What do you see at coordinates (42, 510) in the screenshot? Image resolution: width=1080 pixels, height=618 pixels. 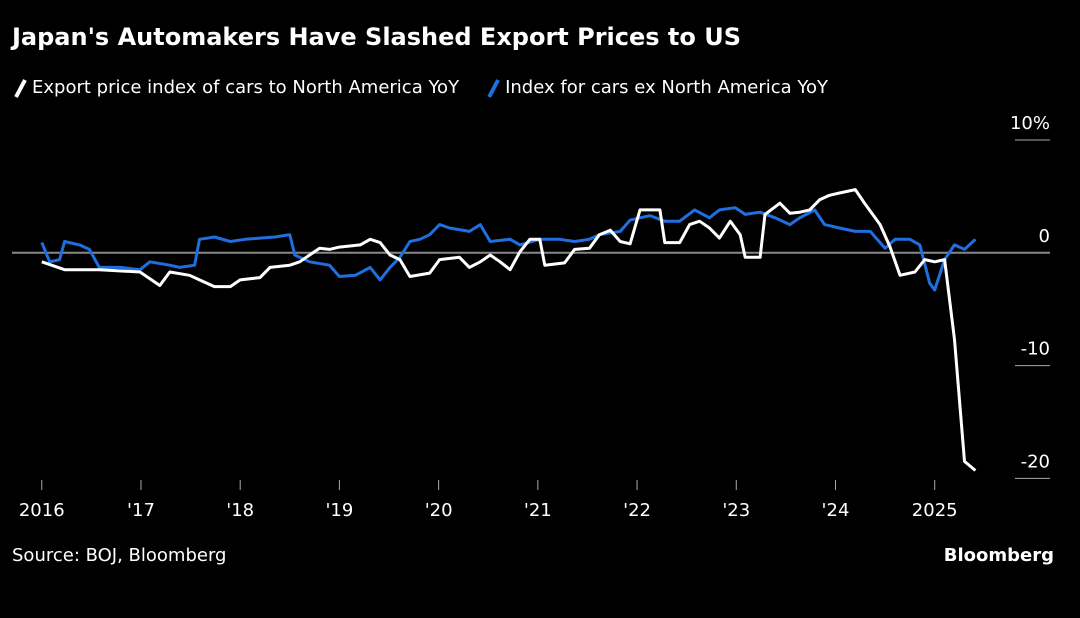 I see `x-tick-label: 2016` at bounding box center [42, 510].